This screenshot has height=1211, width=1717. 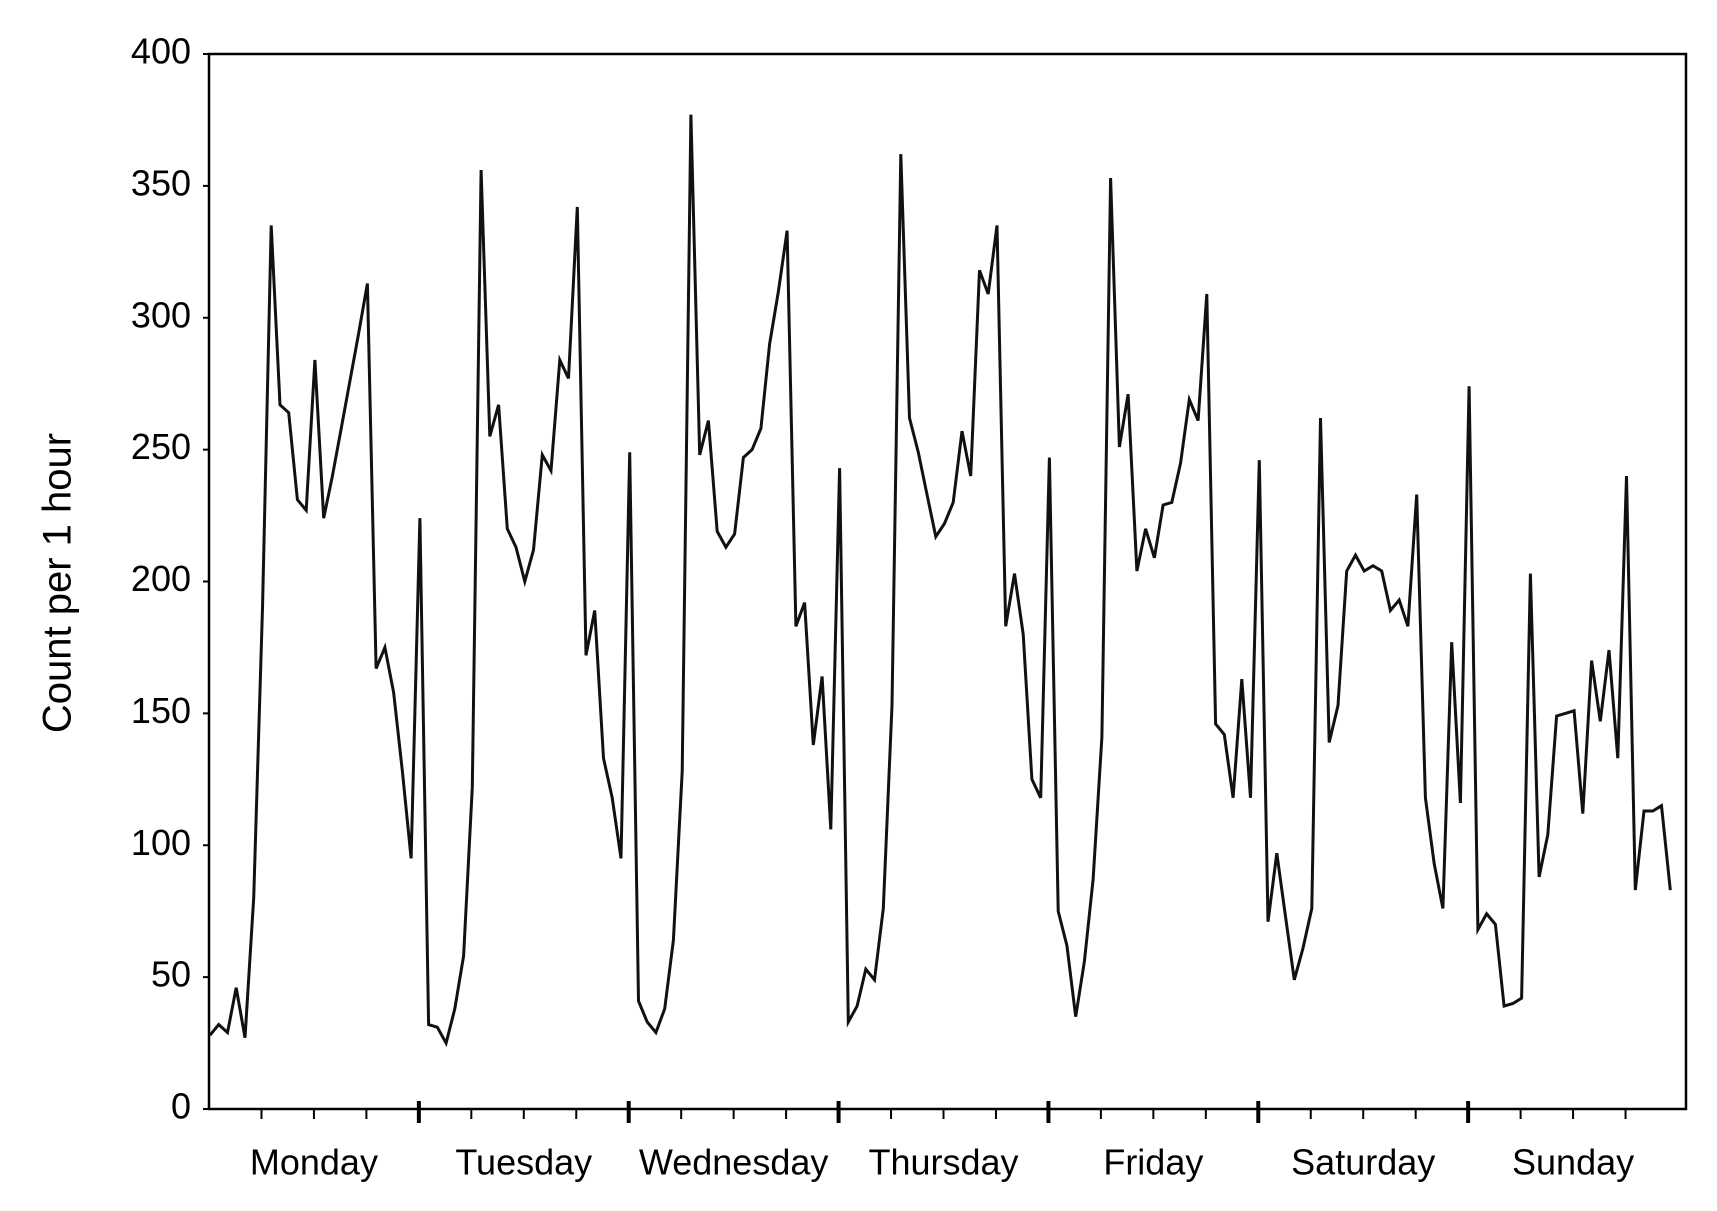 What do you see at coordinates (1573, 1162) in the screenshot?
I see `x-tick-label: Sunday` at bounding box center [1573, 1162].